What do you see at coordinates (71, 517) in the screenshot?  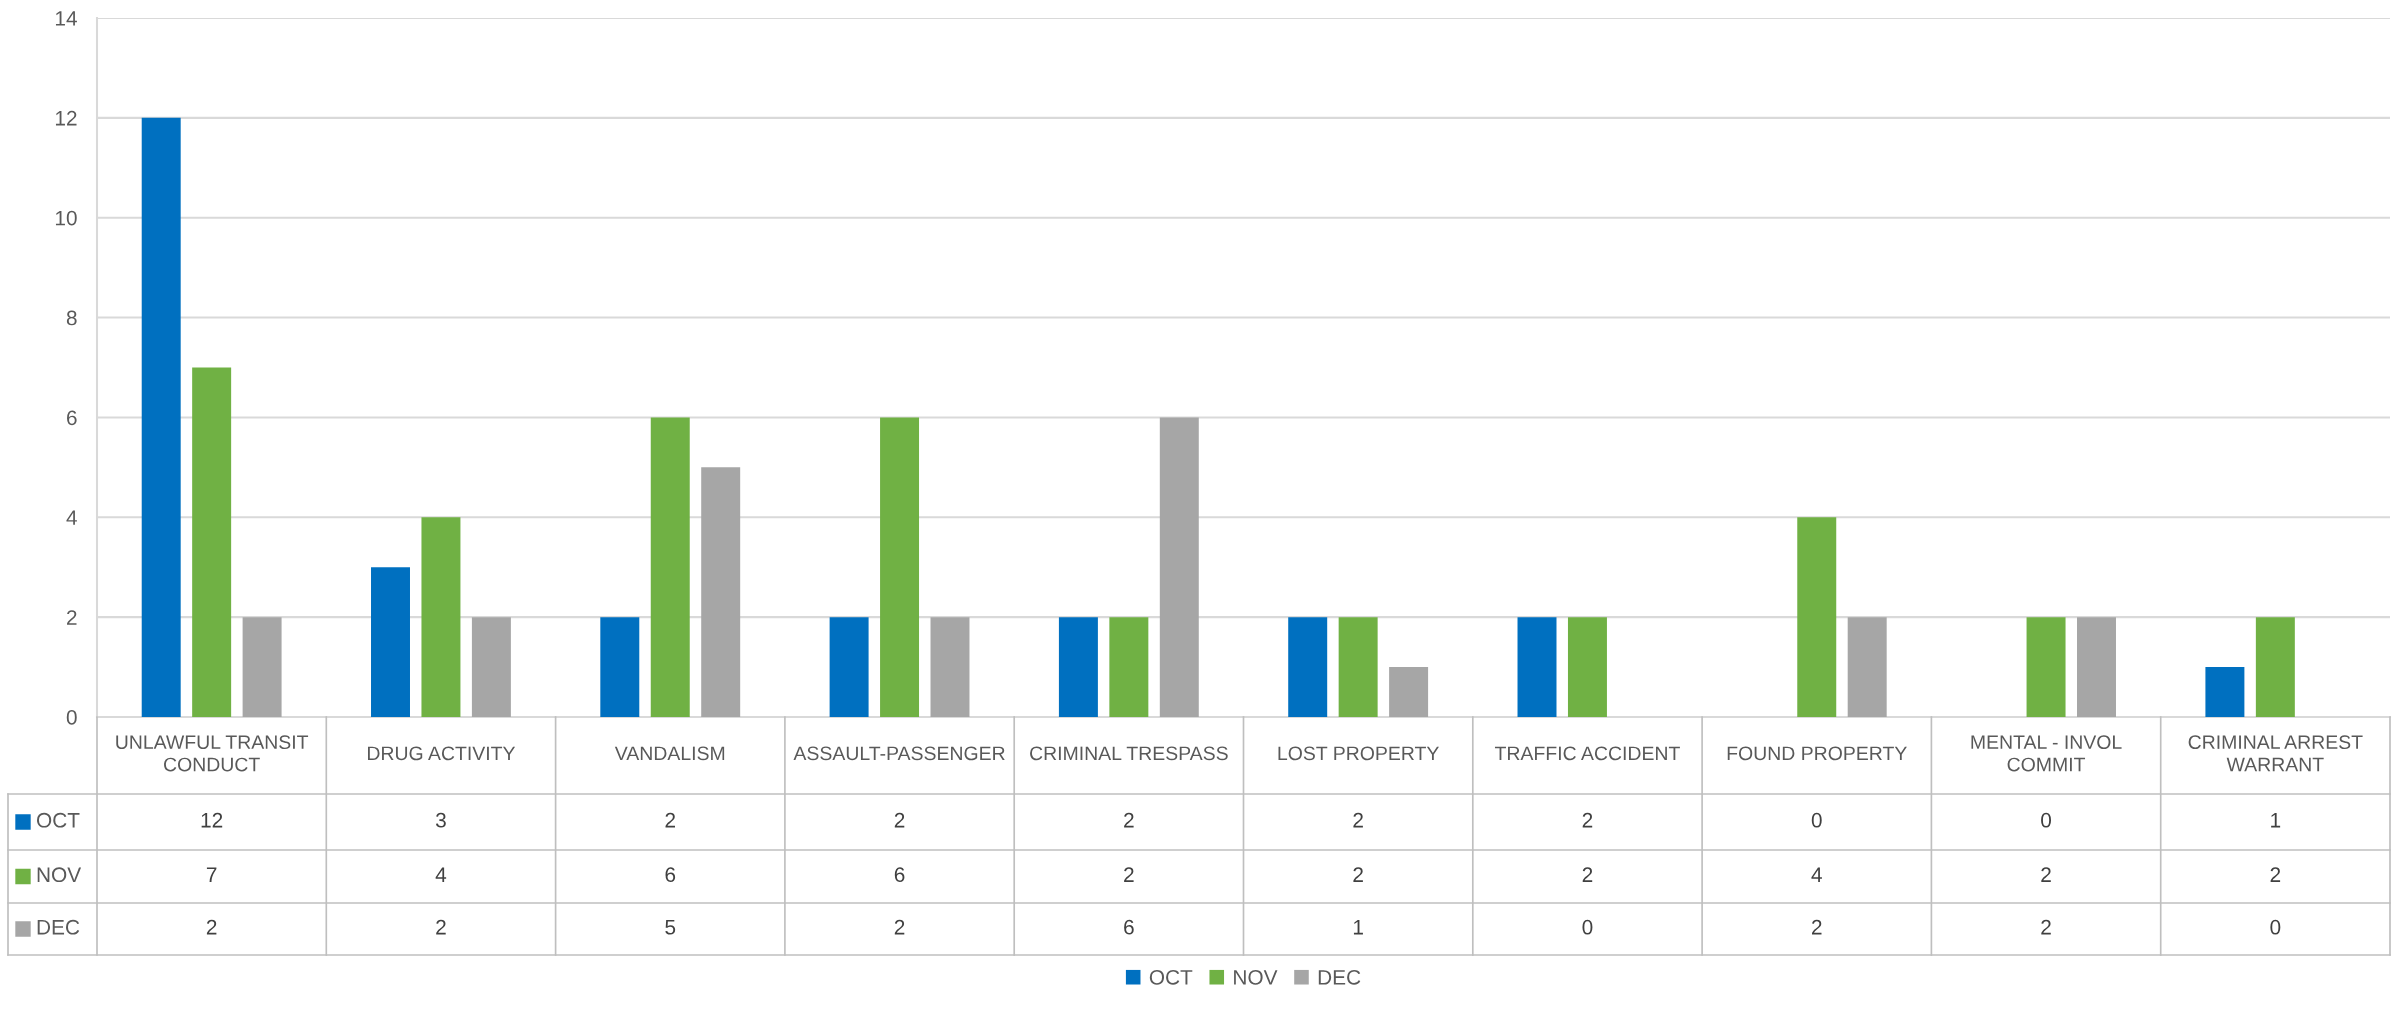 I see `y-tick-label: 4` at bounding box center [71, 517].